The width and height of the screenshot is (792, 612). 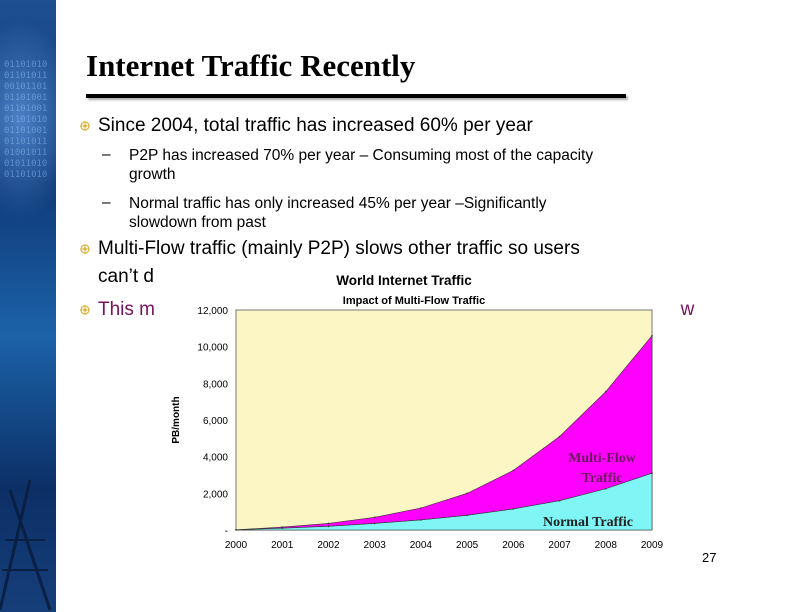 What do you see at coordinates (212, 348) in the screenshot?
I see `y-tick-label: 10,000` at bounding box center [212, 348].